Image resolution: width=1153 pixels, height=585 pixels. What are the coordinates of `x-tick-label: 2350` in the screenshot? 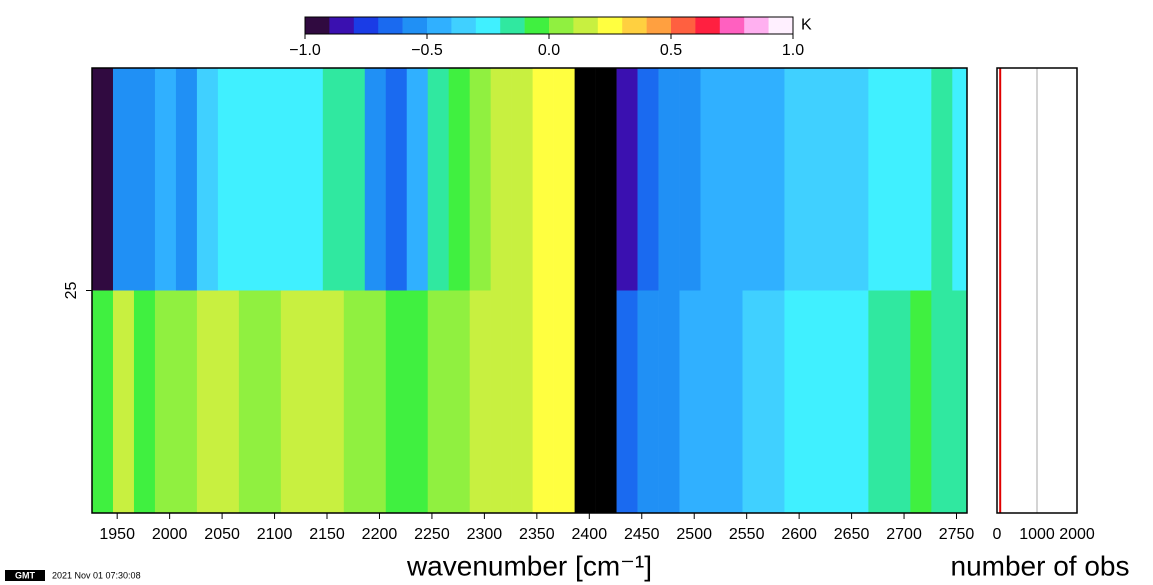 It's located at (537, 534).